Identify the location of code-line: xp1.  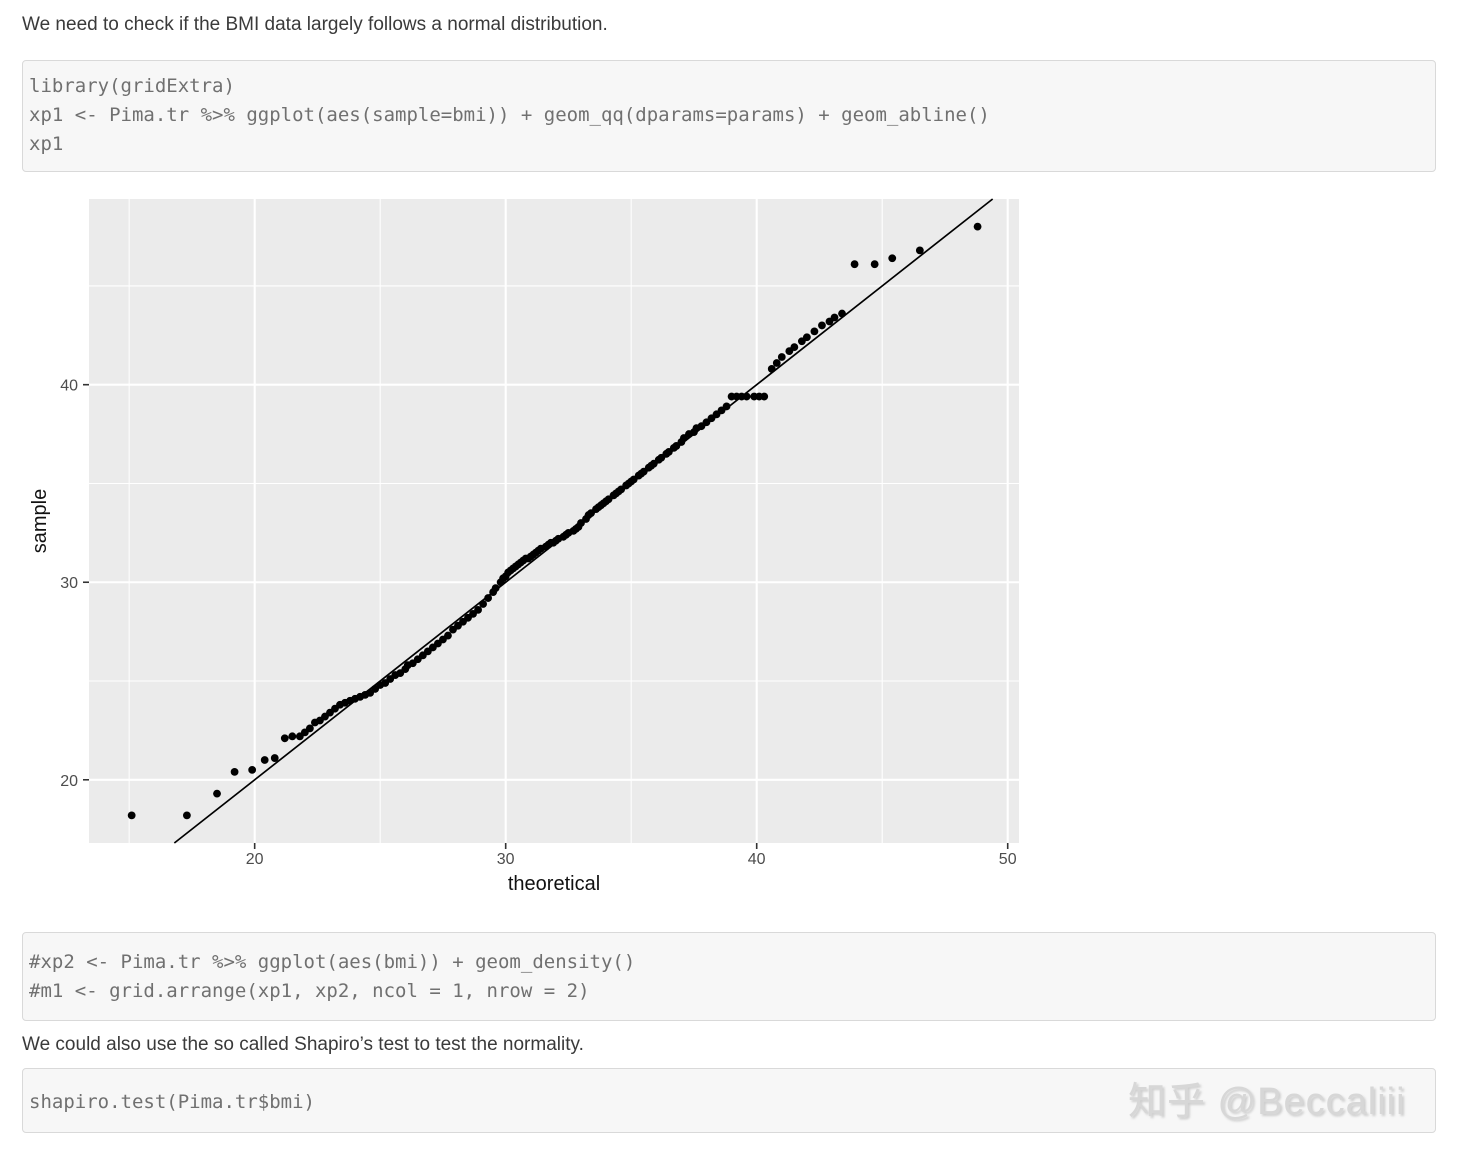
(46, 144).